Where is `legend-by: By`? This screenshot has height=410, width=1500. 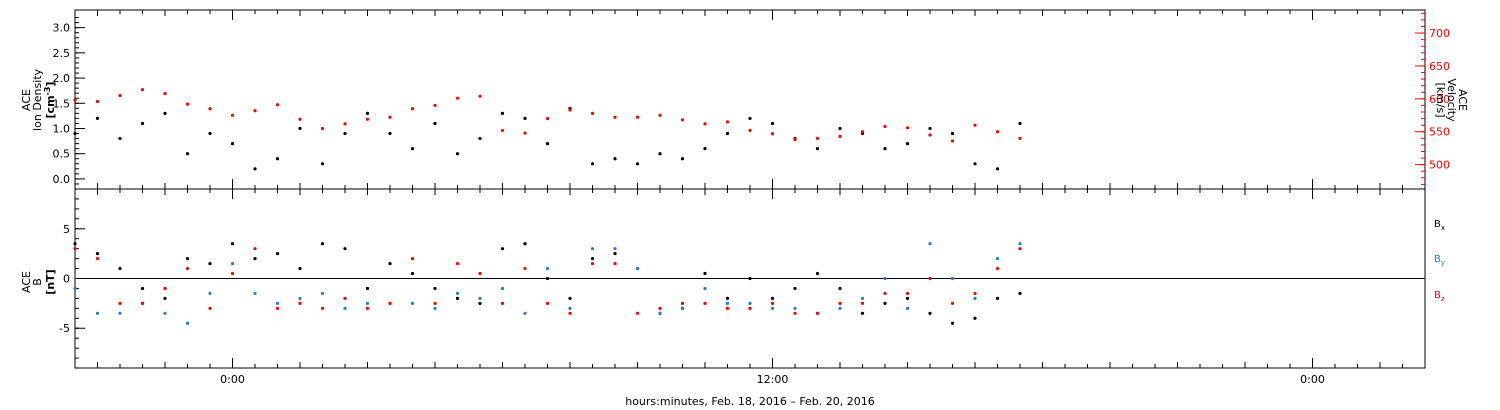 legend-by: By is located at coordinates (1439, 260).